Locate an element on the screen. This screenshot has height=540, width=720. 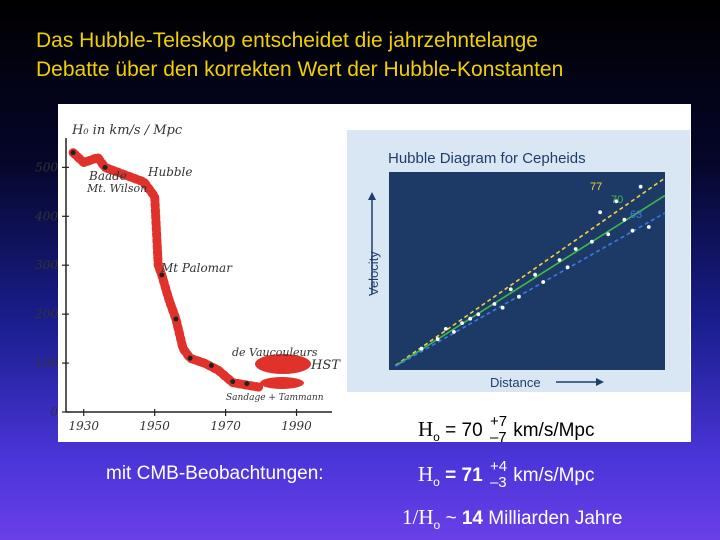
cmb-uncertainty: +4 –3 is located at coordinates (498, 474).